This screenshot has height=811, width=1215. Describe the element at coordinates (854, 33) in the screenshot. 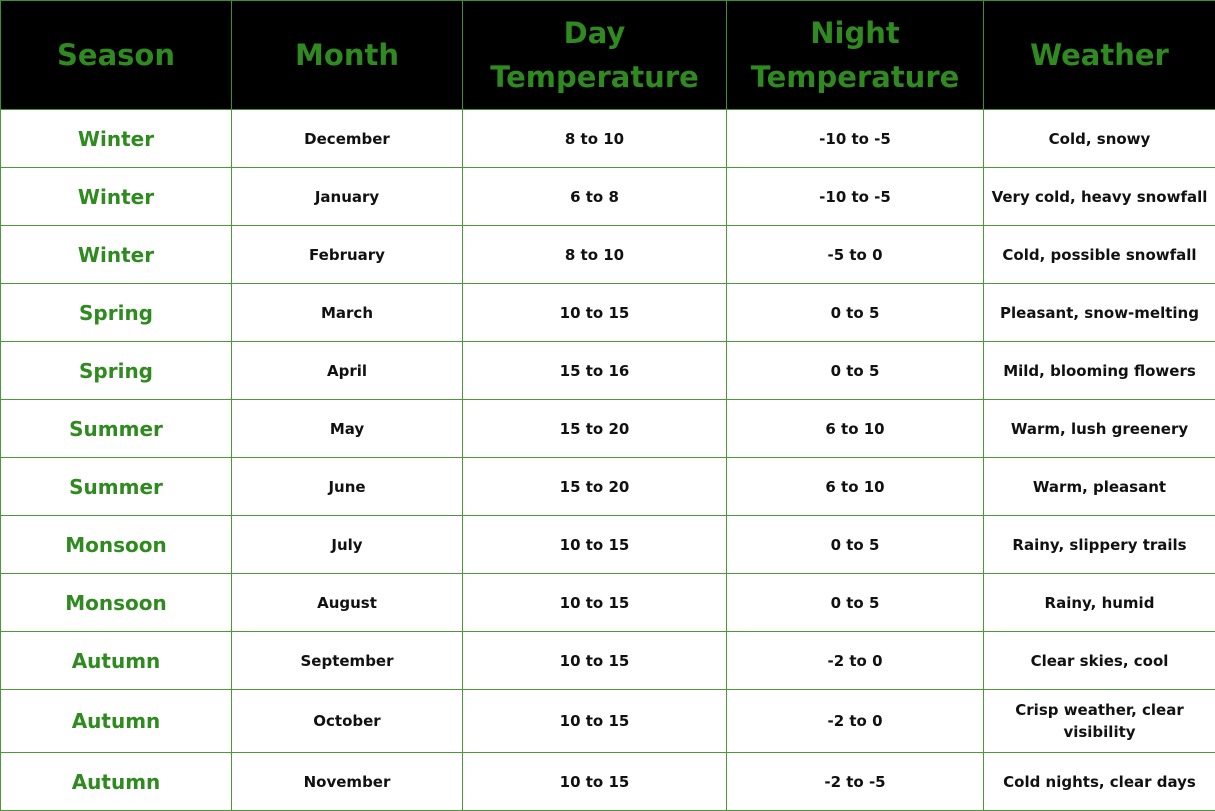

I see `header-line: Night` at that location.